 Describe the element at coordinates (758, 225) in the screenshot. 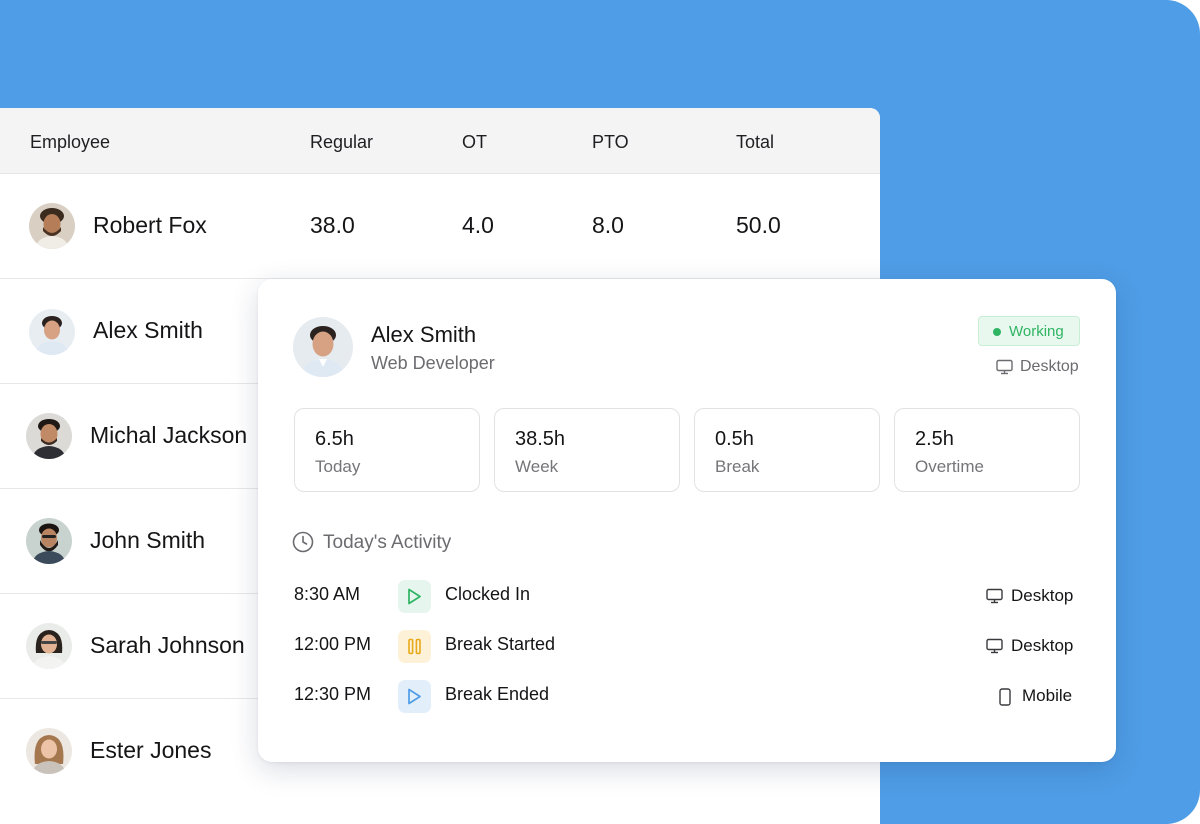

I see `total-hours: 50.0` at that location.